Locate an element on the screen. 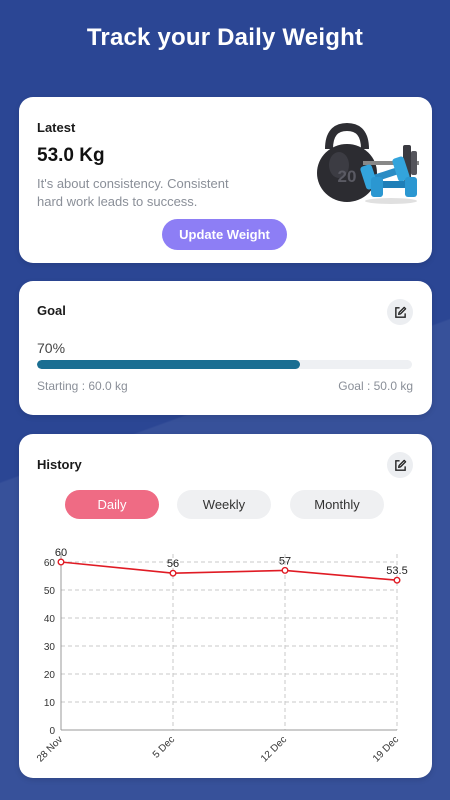 This screenshot has height=800, width=450. starting-weight: Starting : 60.0 kg is located at coordinates (82, 386).